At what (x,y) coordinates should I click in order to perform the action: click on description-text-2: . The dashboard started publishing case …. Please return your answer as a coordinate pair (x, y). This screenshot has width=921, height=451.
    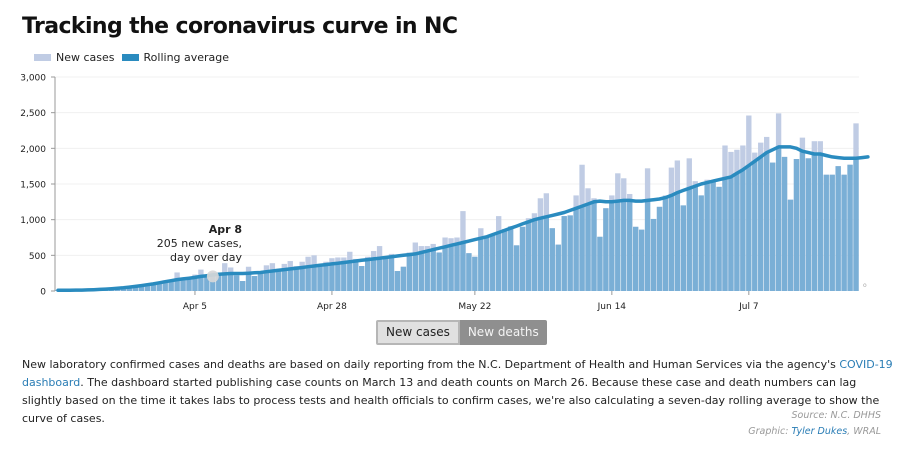
    Looking at the image, I should click on (451, 400).